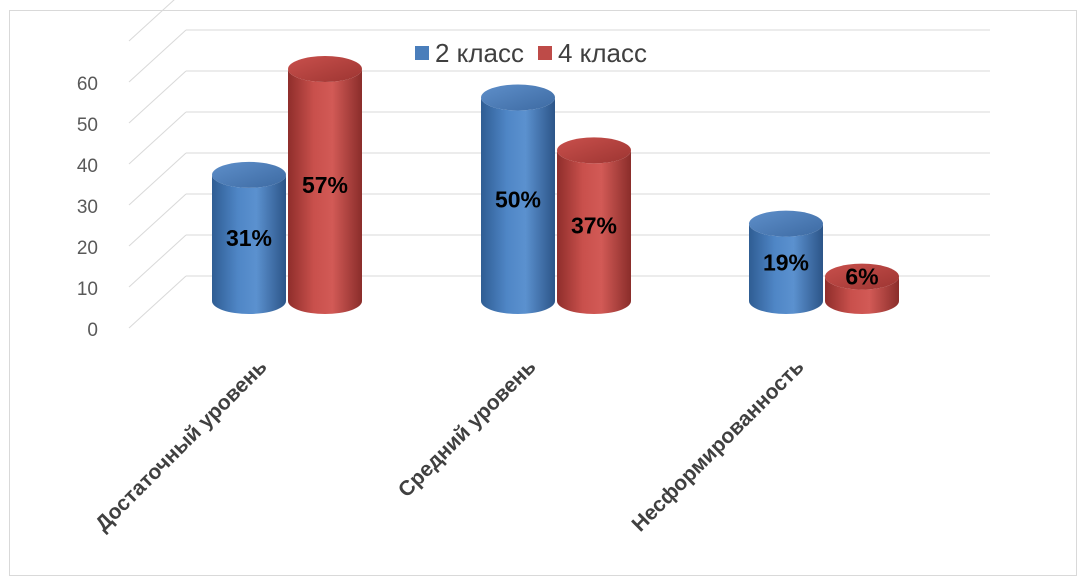 The height and width of the screenshot is (585, 1087). I want to click on data-label: 19%, so click(786, 262).